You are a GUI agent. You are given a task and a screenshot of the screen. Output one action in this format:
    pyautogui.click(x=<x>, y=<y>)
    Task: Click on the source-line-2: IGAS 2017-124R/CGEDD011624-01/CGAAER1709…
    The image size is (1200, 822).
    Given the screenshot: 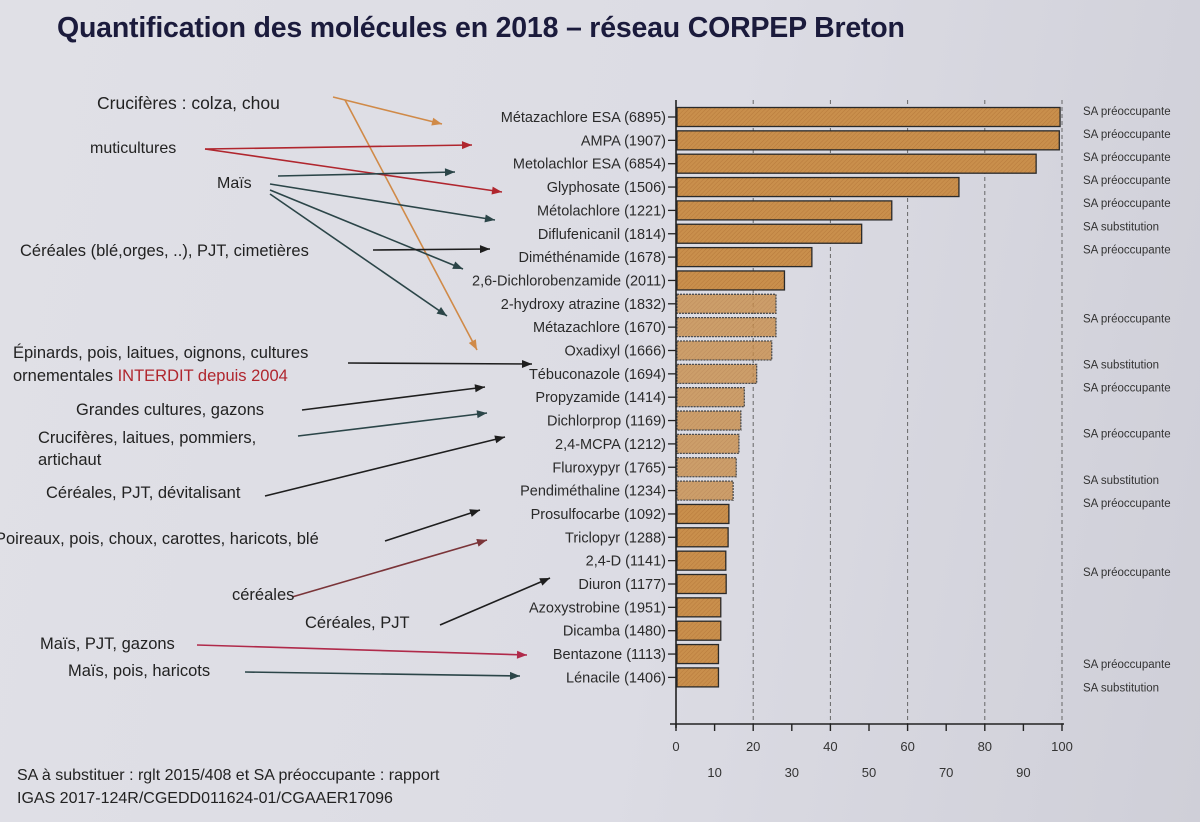 What is the action you would take?
    pyautogui.click(x=205, y=798)
    